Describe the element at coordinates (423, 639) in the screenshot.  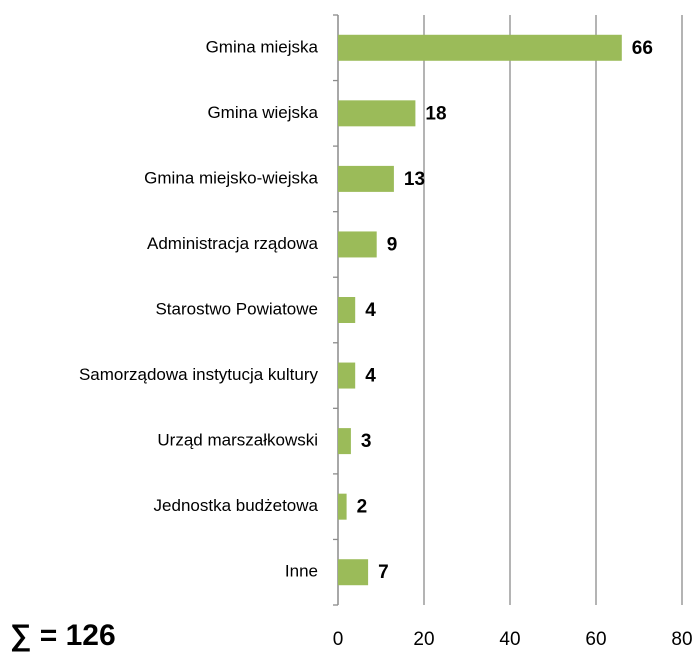
I see `x-tick-label: 20` at that location.